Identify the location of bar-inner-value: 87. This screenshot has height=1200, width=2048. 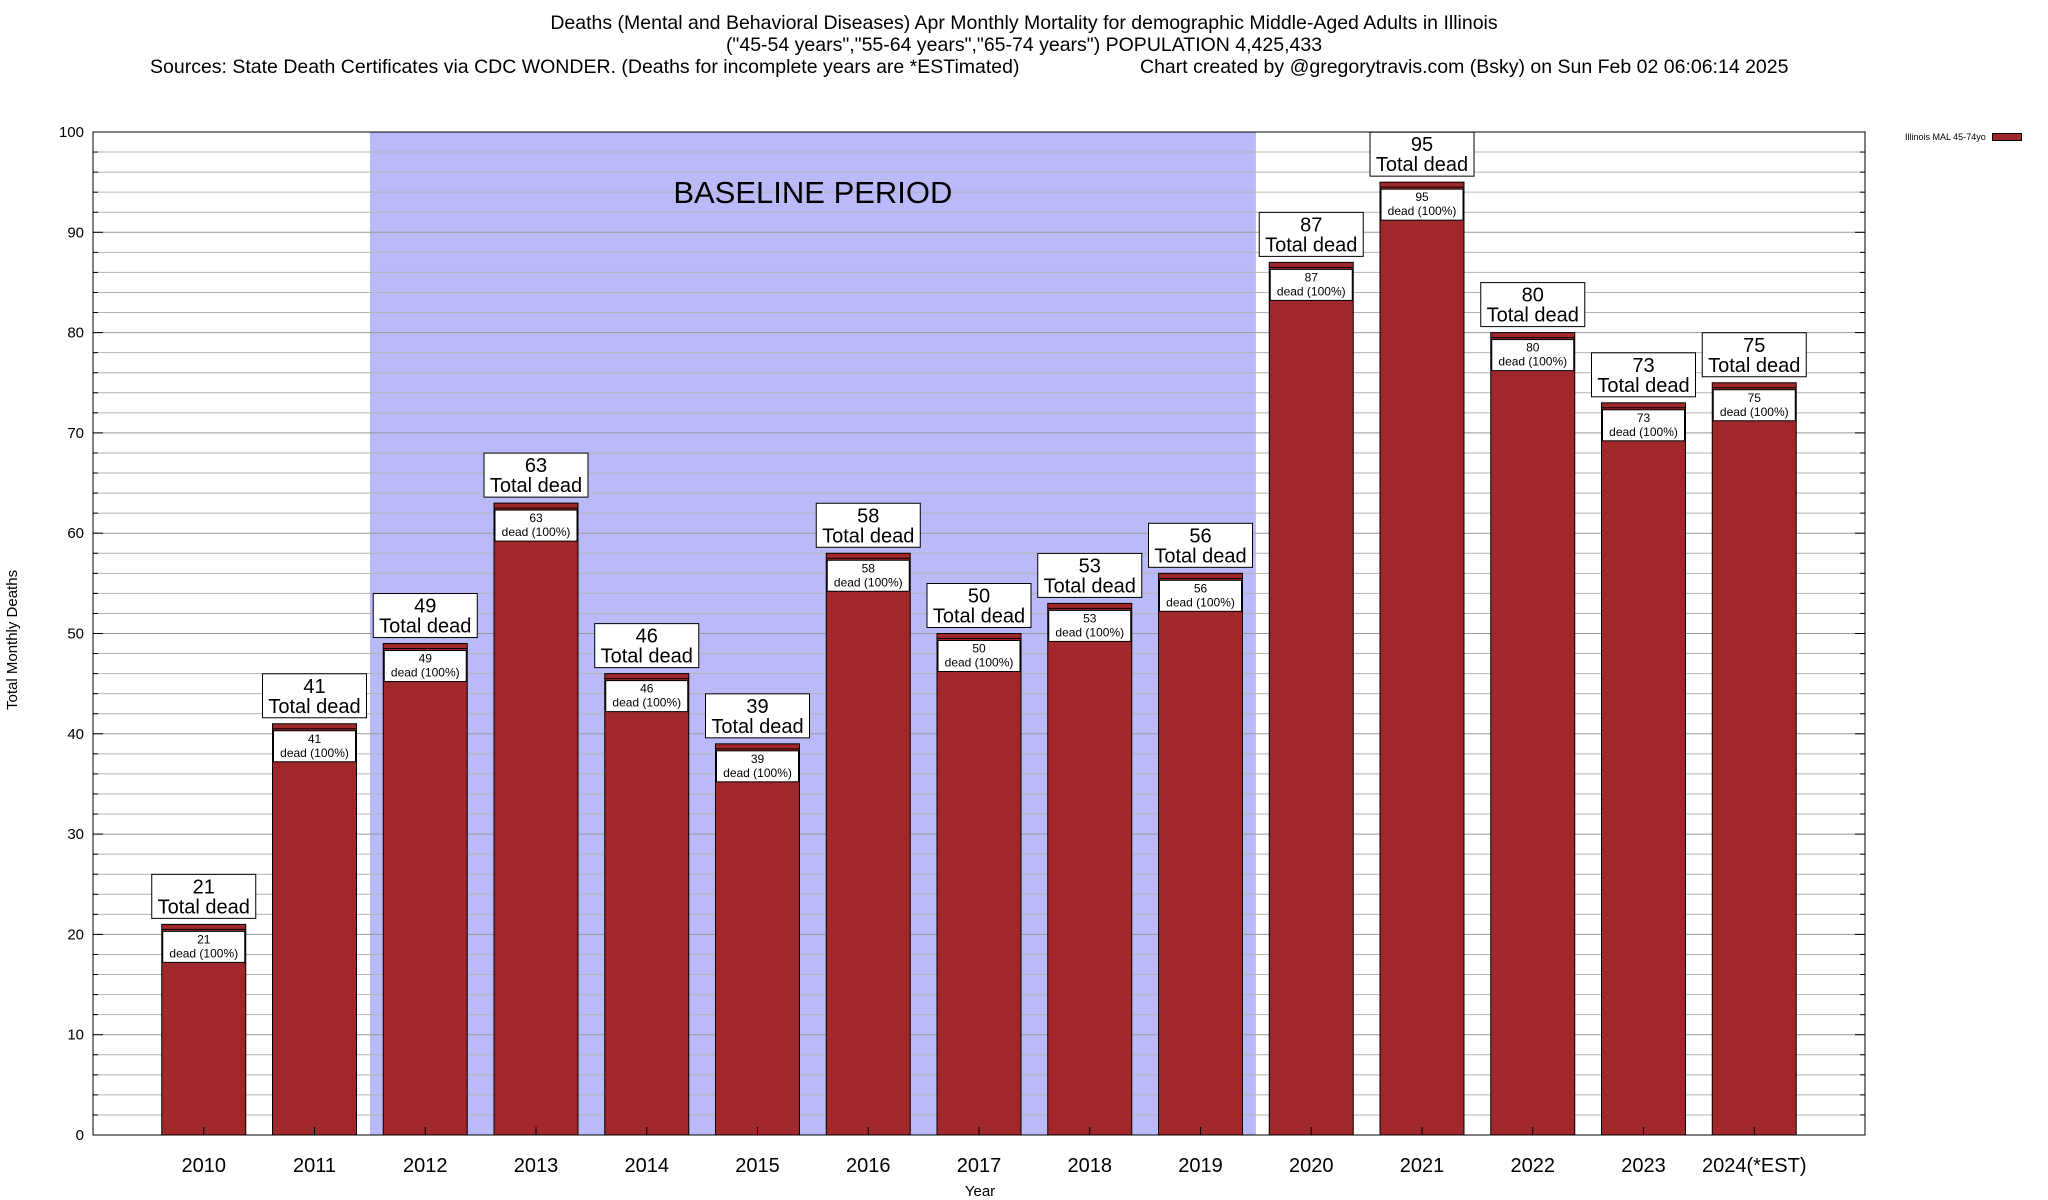
(1312, 277).